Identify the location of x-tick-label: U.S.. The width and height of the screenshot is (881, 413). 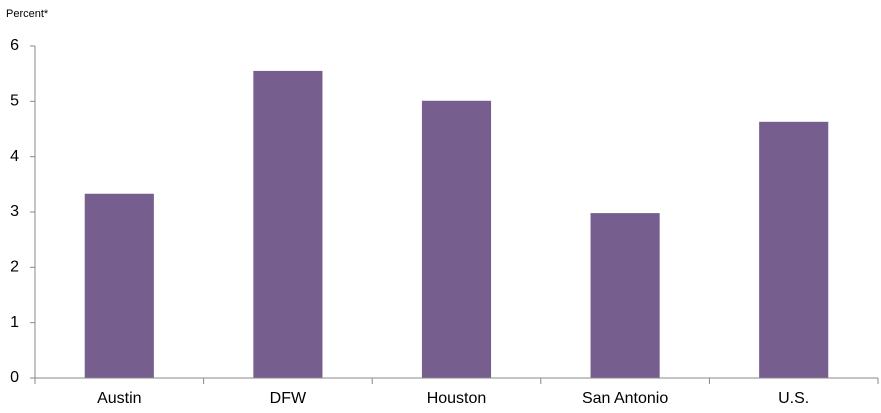
(793, 398).